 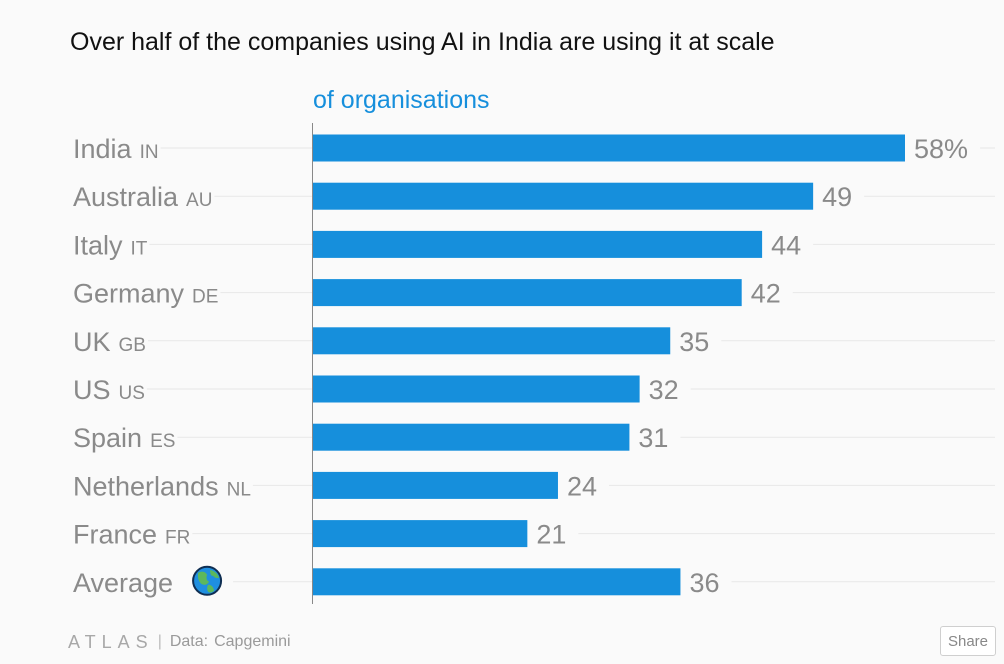 I want to click on value-label: 44, so click(x=786, y=245).